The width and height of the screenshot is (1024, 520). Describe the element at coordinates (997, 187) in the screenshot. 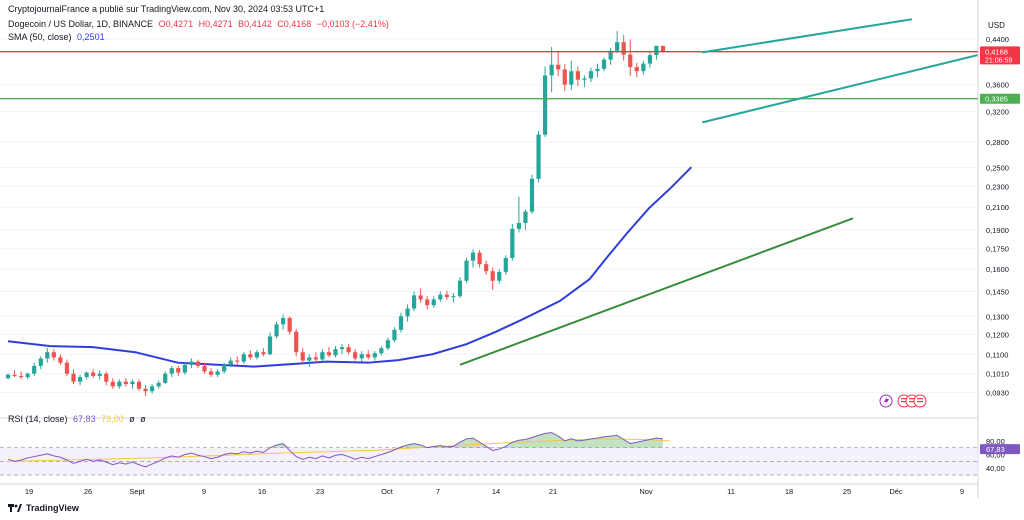

I see `price-tick-label: 0,2300` at that location.